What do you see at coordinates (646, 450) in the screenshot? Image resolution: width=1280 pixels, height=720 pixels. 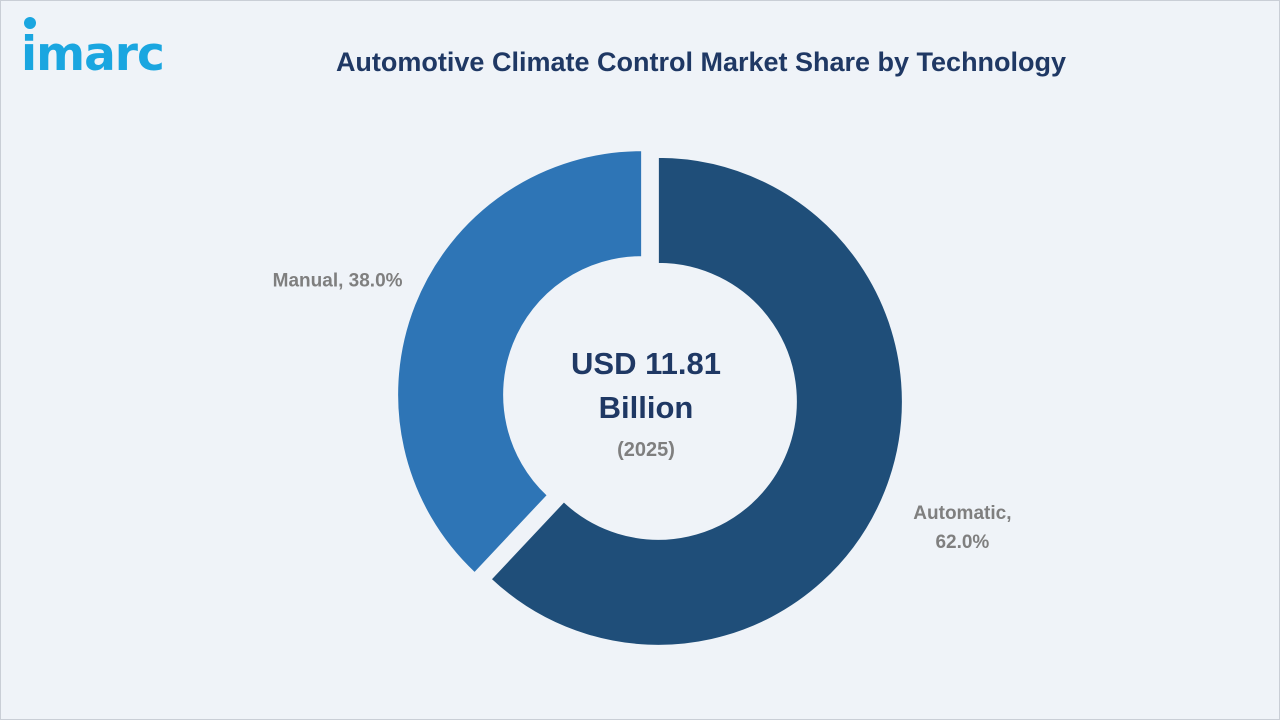 I see `center-year: (2025)` at bounding box center [646, 450].